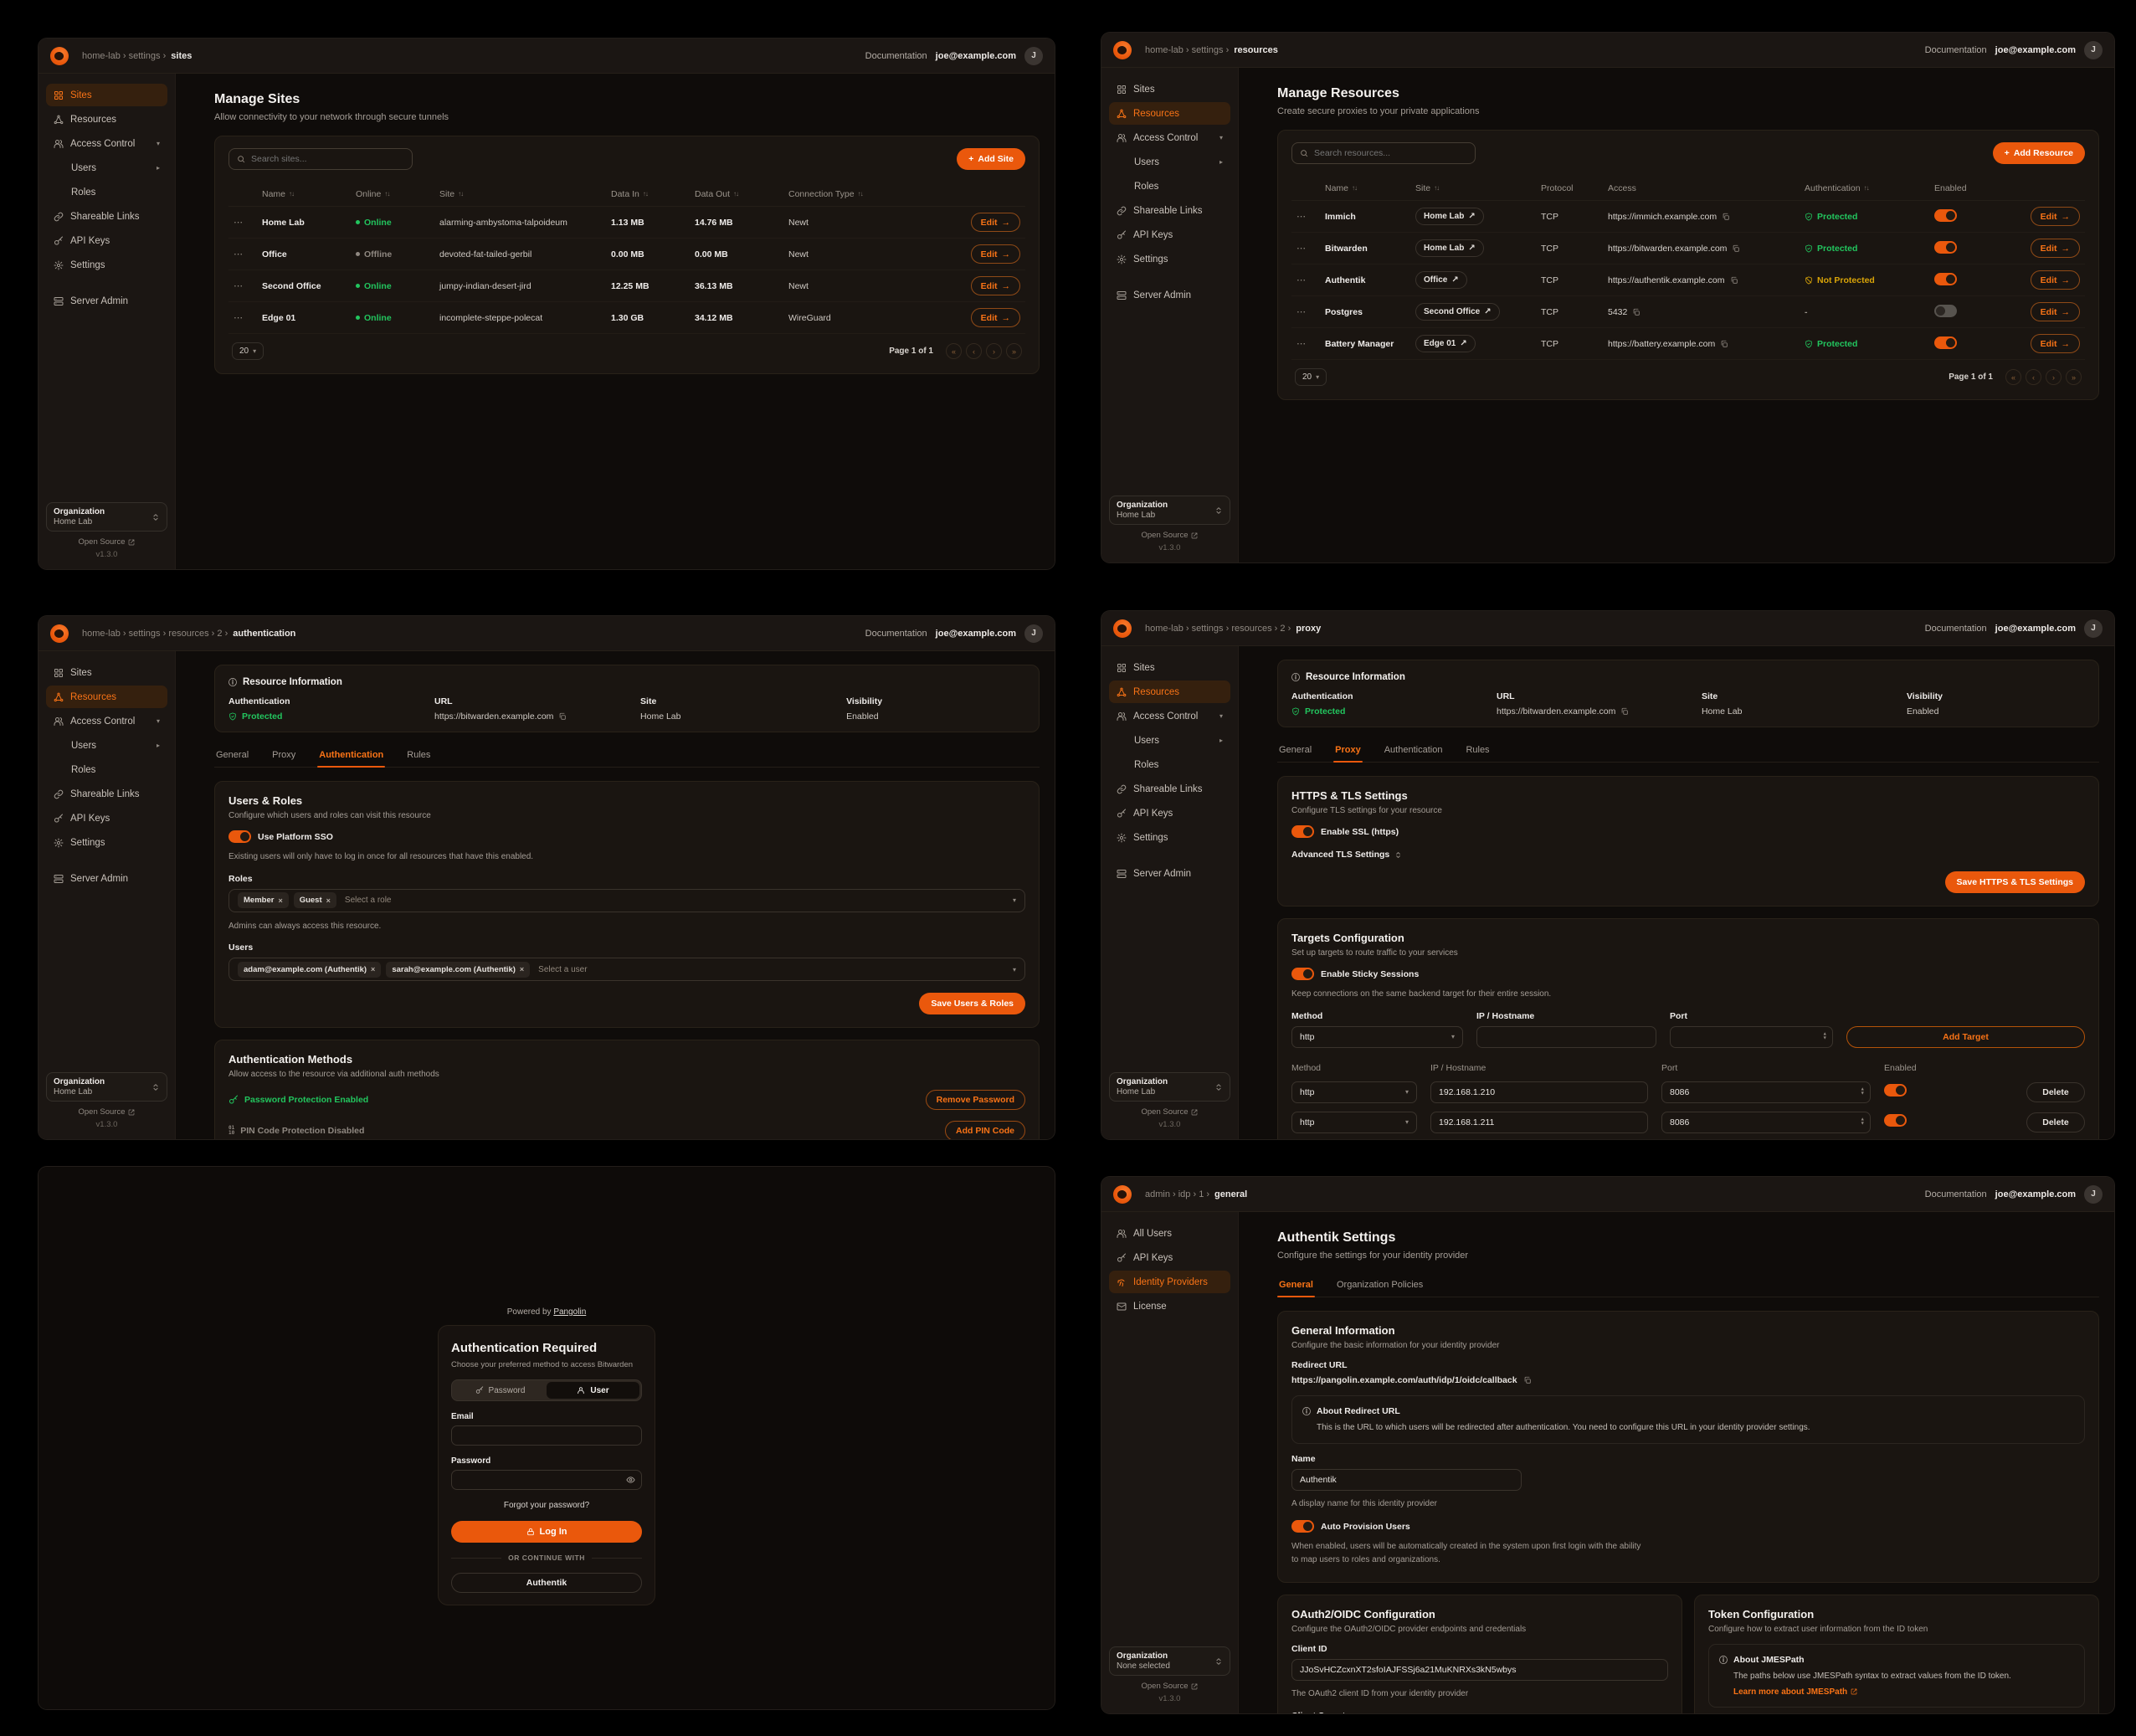  Describe the element at coordinates (1480, 1670) in the screenshot. I see `client-id-input` at that location.